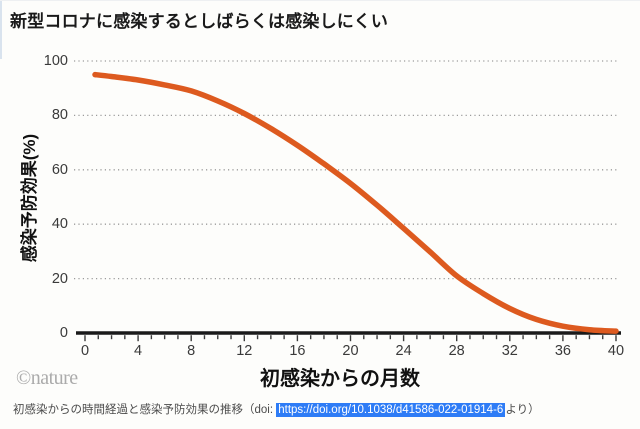 This screenshot has width=640, height=429. I want to click on y-tick-label-60: 60, so click(59, 169).